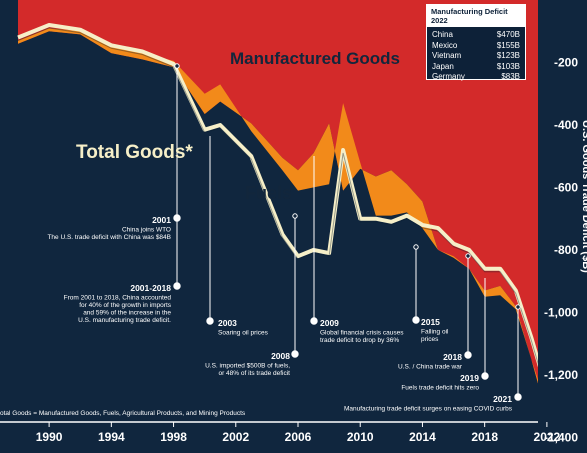 This screenshot has width=587, height=453. What do you see at coordinates (510, 76) in the screenshot?
I see `deficit-value: $83B` at bounding box center [510, 76].